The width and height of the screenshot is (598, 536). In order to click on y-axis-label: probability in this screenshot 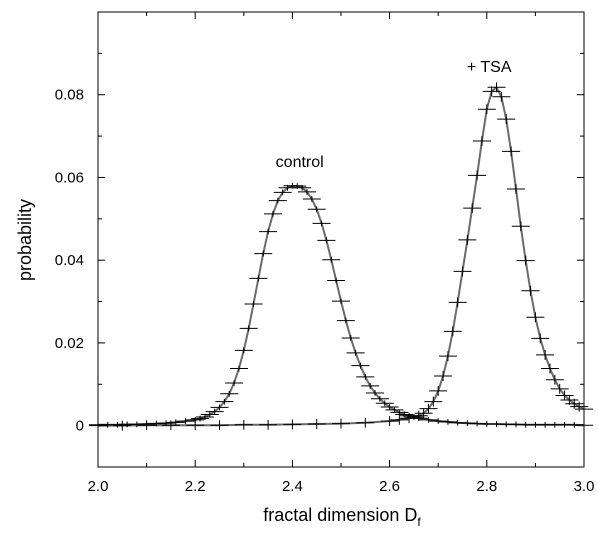, I will do `click(25, 240)`.